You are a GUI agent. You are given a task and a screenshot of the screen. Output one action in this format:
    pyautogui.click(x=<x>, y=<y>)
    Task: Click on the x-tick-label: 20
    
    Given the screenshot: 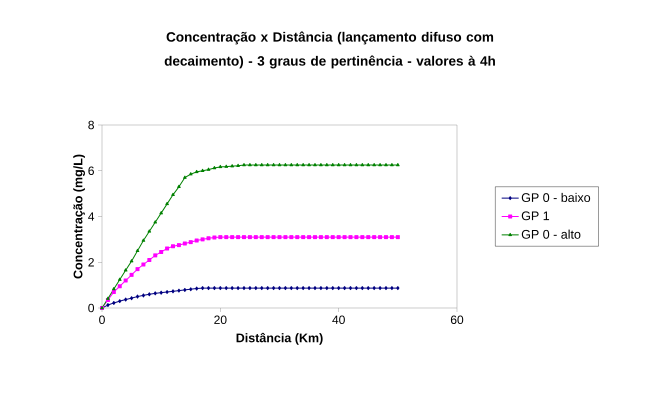 What is the action you would take?
    pyautogui.click(x=220, y=320)
    